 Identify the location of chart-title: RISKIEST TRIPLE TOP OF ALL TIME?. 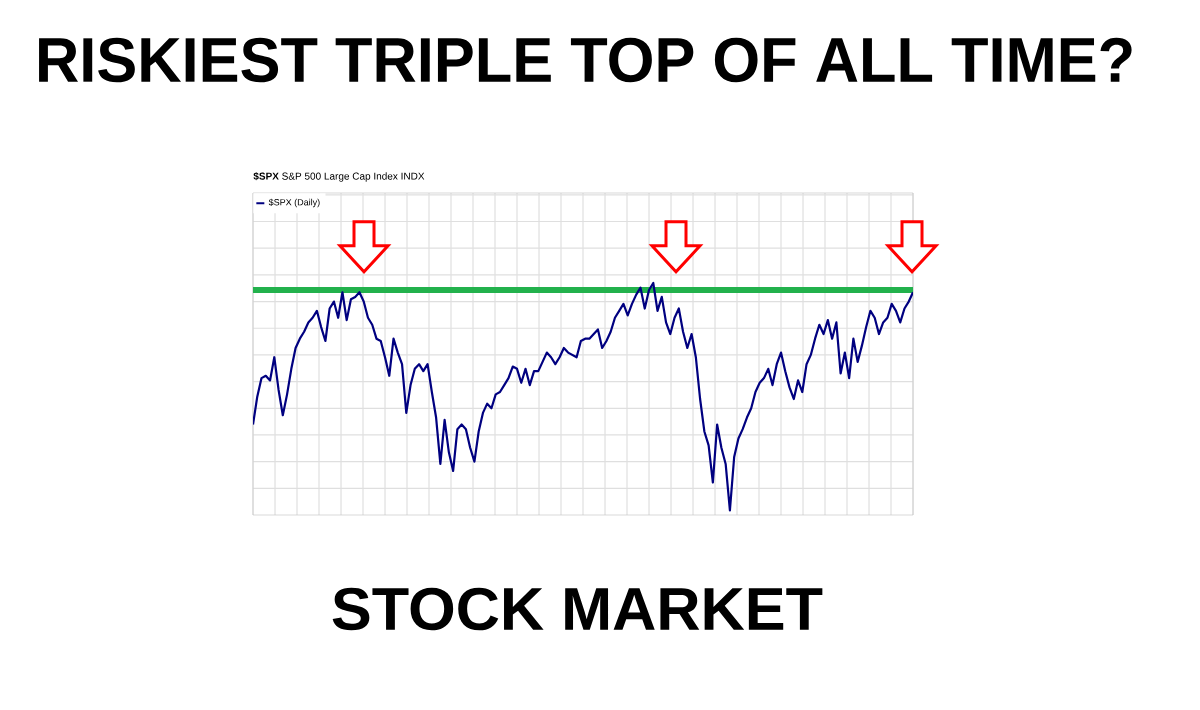
(585, 60).